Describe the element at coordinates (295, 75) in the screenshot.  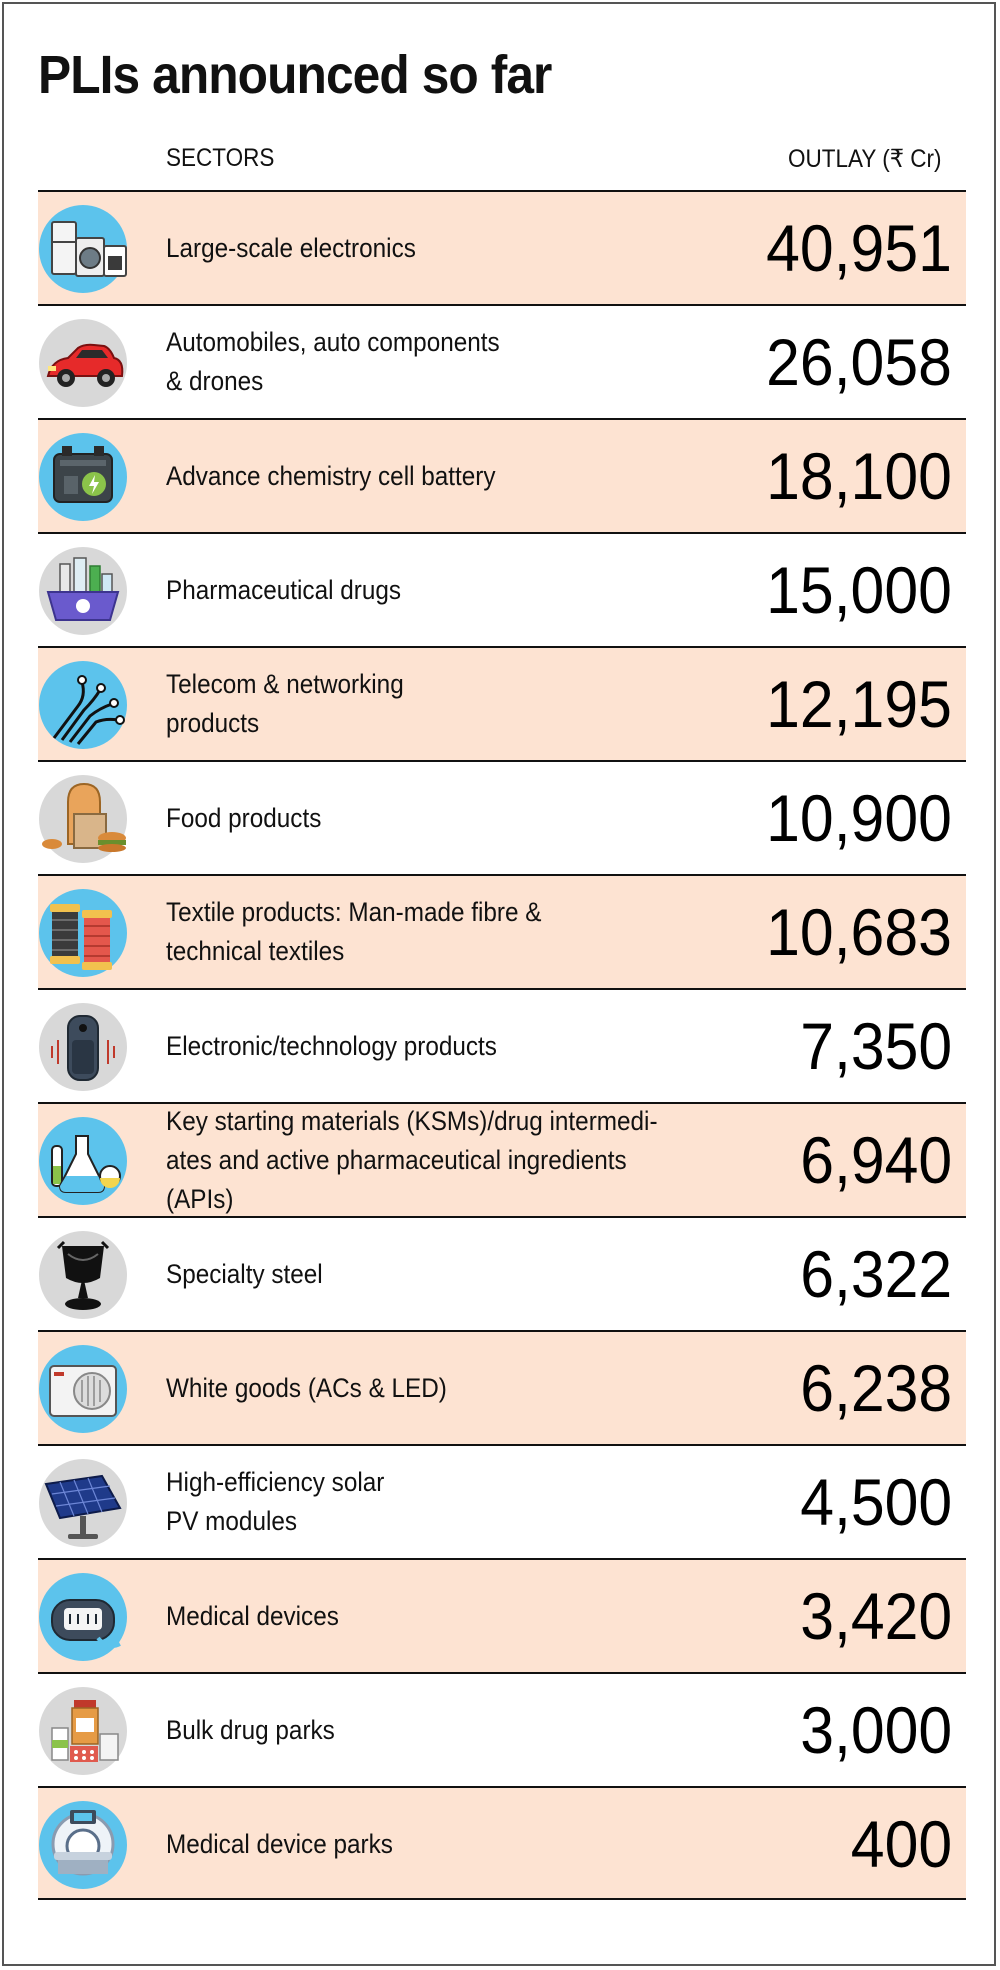
I see `chart-title: PLIs announced so far` at that location.